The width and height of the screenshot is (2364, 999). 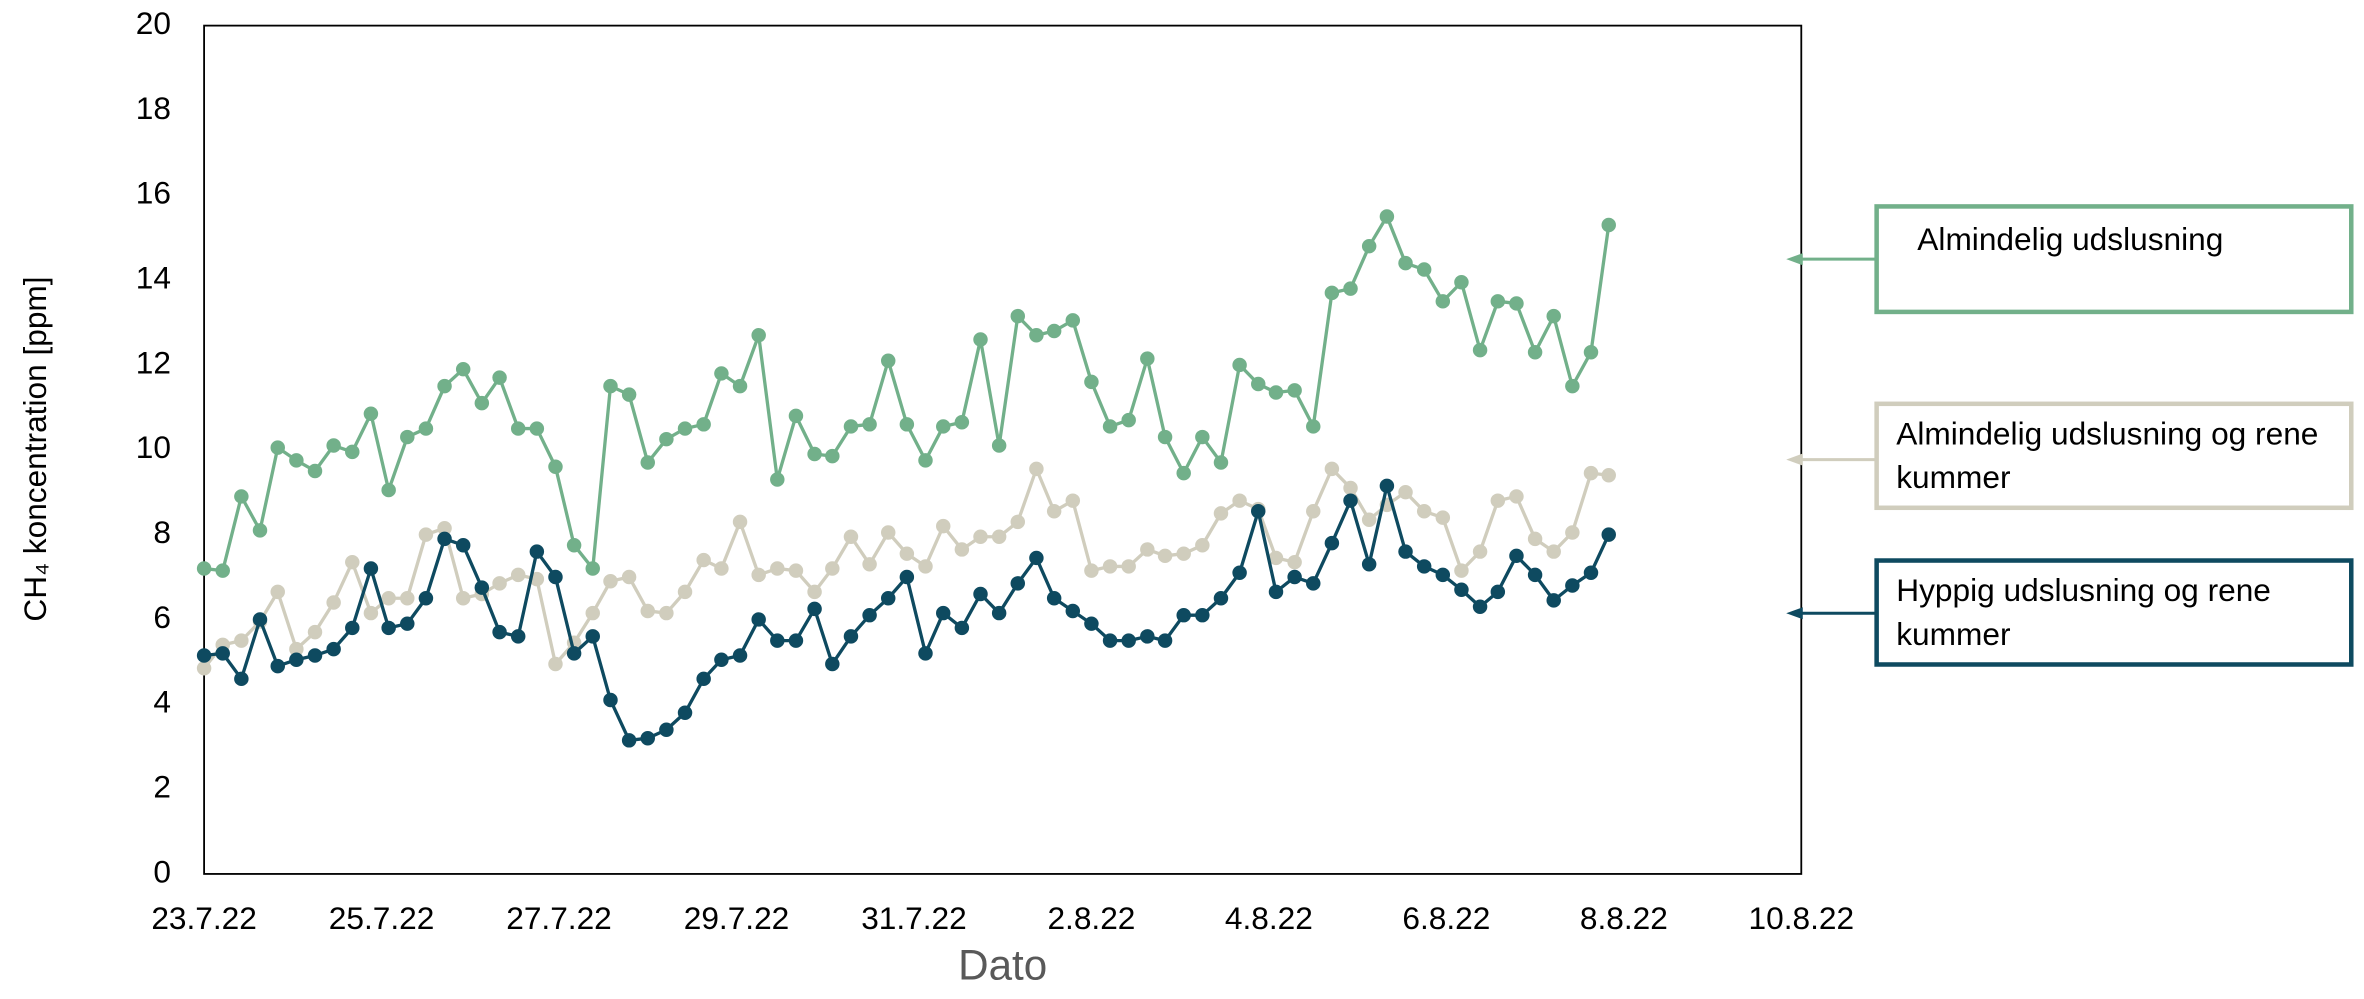 What do you see at coordinates (153, 362) in the screenshot?
I see `y-tick-label: 12` at bounding box center [153, 362].